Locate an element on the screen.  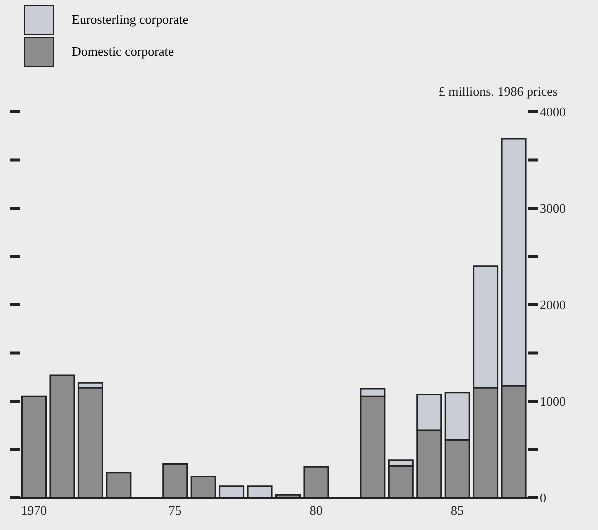
x-tick-label: 80 is located at coordinates (316, 510).